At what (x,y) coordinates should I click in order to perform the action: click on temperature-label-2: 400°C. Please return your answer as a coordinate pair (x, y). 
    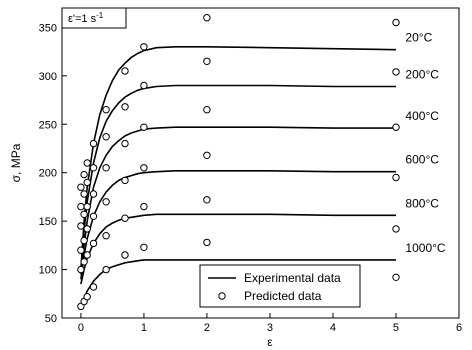
    Looking at the image, I should click on (422, 116).